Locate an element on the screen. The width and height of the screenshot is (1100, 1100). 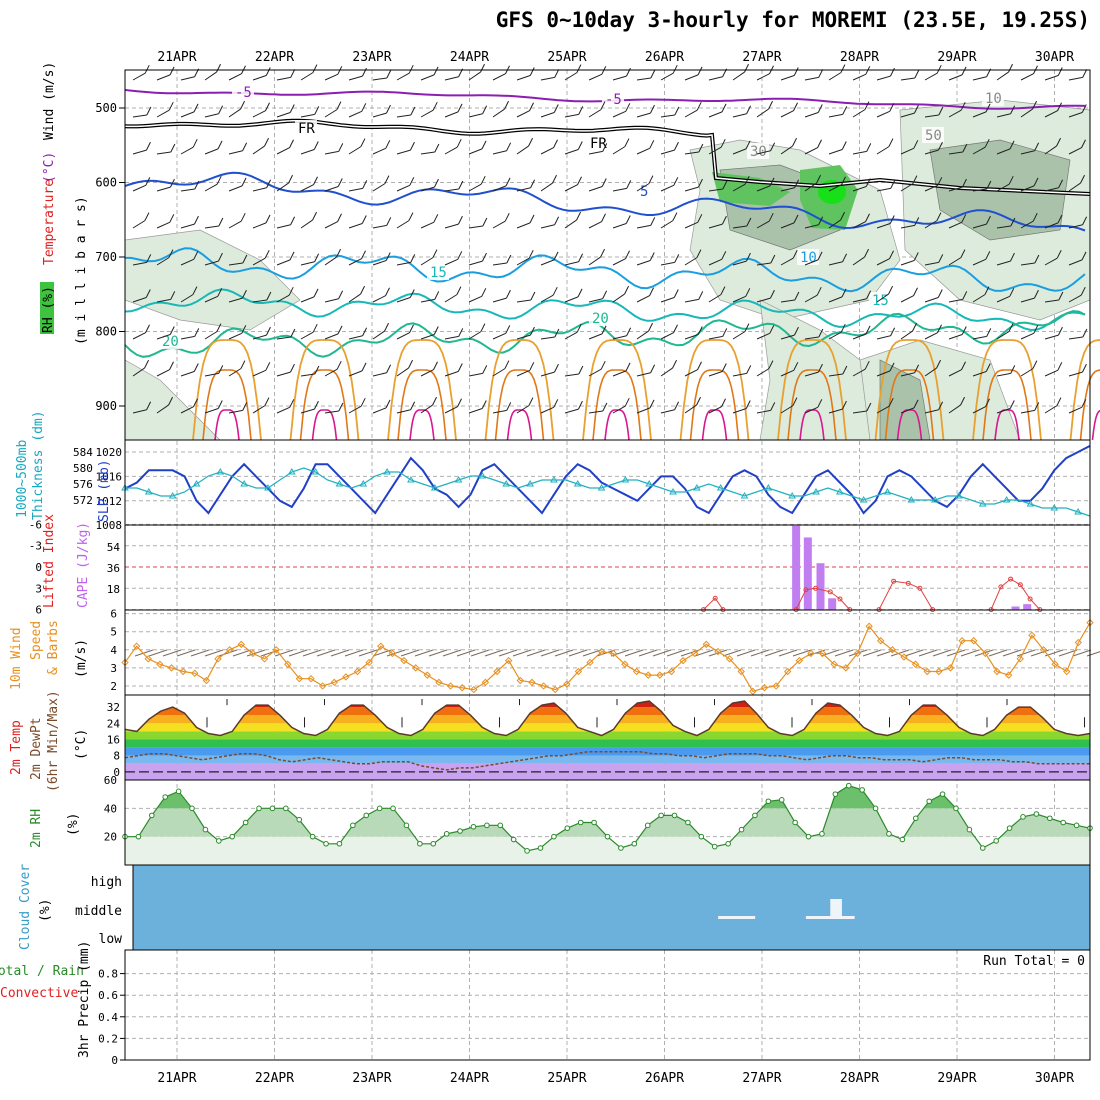
temperature-contour is located at coordinates (1095, 425).